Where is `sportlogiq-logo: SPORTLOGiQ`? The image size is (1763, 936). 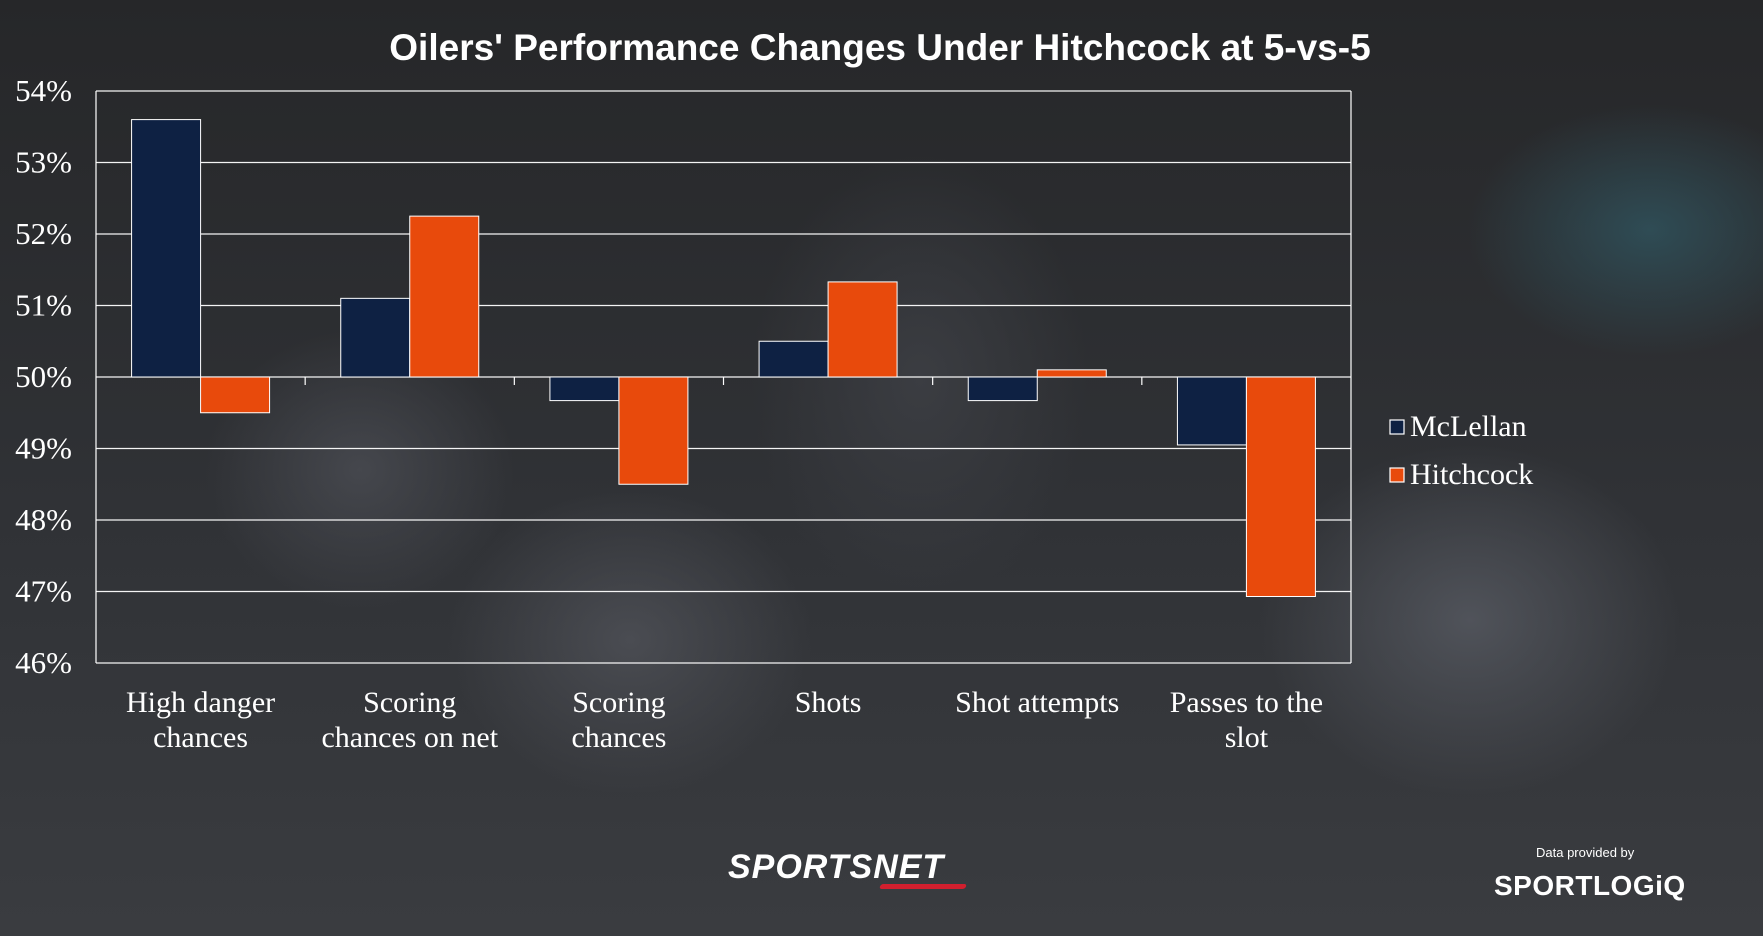
sportlogiq-logo: SPORTLOGiQ is located at coordinates (1590, 885).